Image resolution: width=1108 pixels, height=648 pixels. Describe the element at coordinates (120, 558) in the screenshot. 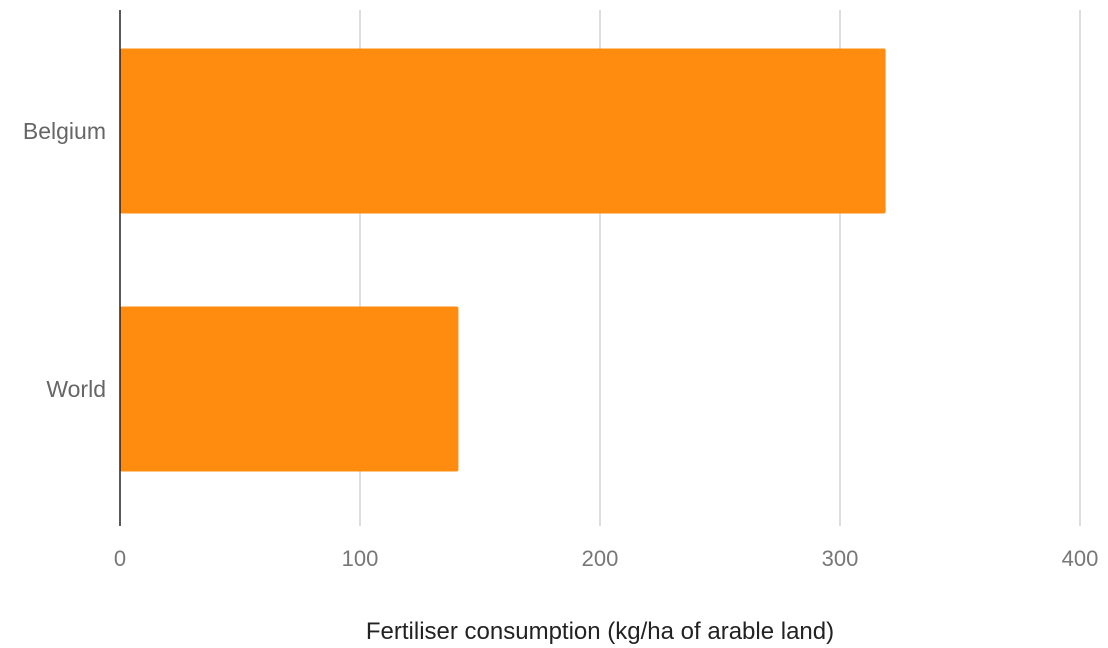

I see `x-tick-label-0: 0` at that location.